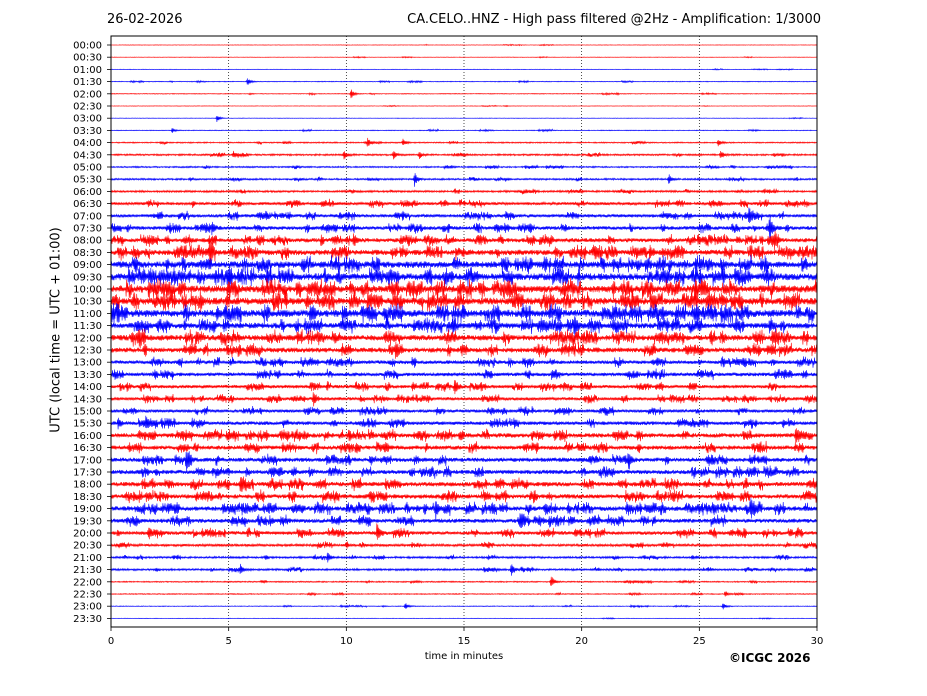 The width and height of the screenshot is (927, 696). Describe the element at coordinates (817, 641) in the screenshot. I see `x-tick-label: 30` at that location.